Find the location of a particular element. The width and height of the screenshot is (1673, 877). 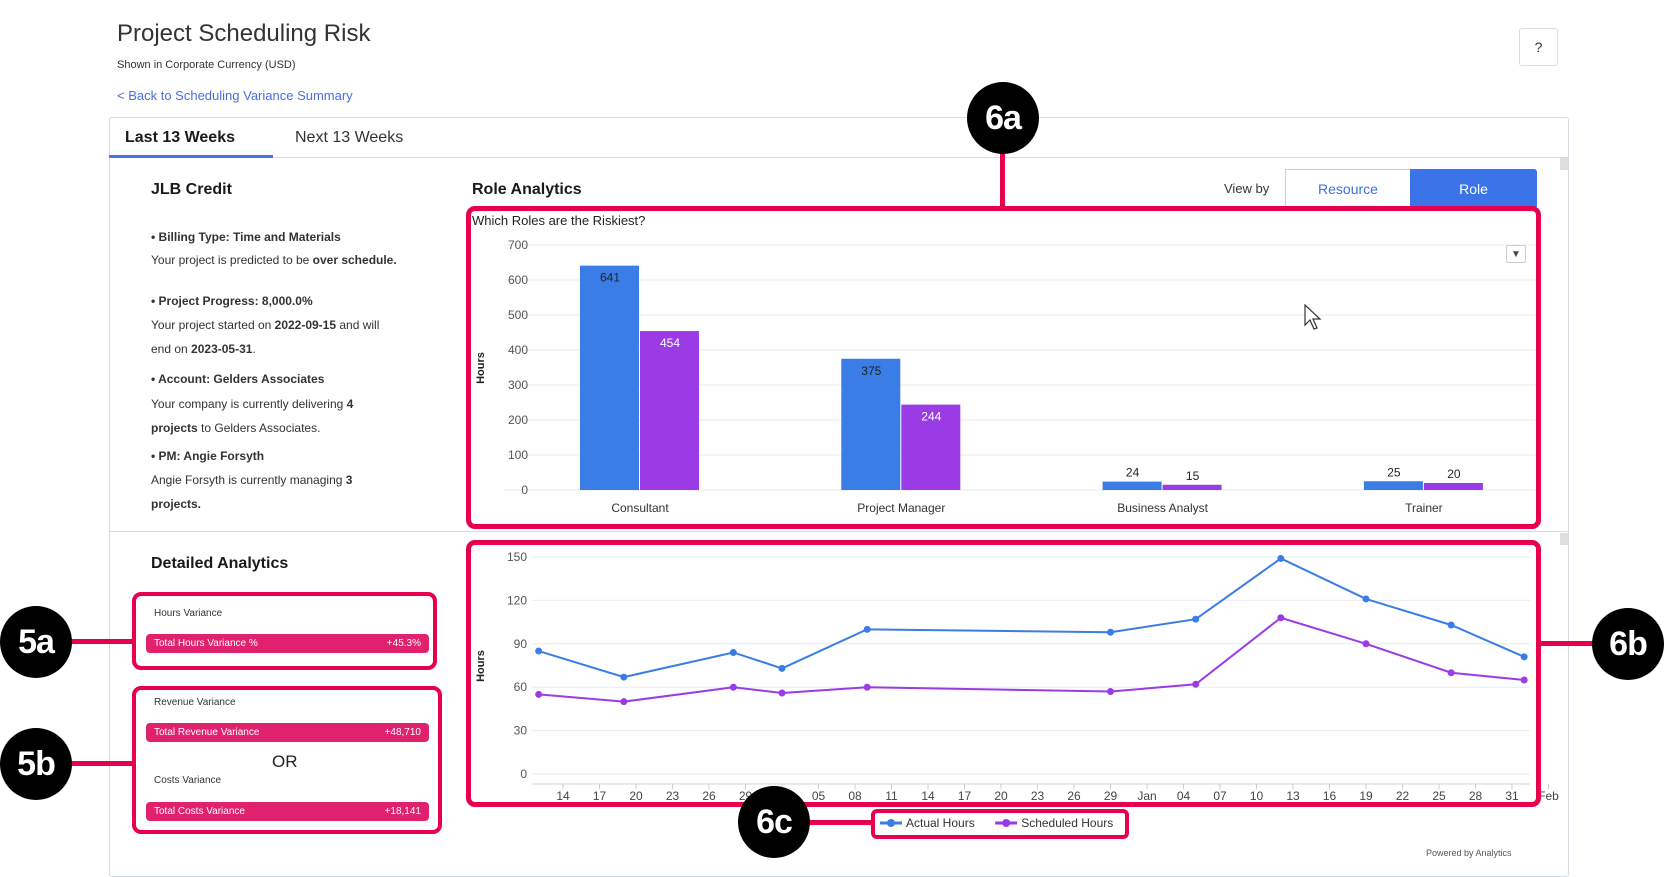

text: end on is located at coordinates (171, 349).